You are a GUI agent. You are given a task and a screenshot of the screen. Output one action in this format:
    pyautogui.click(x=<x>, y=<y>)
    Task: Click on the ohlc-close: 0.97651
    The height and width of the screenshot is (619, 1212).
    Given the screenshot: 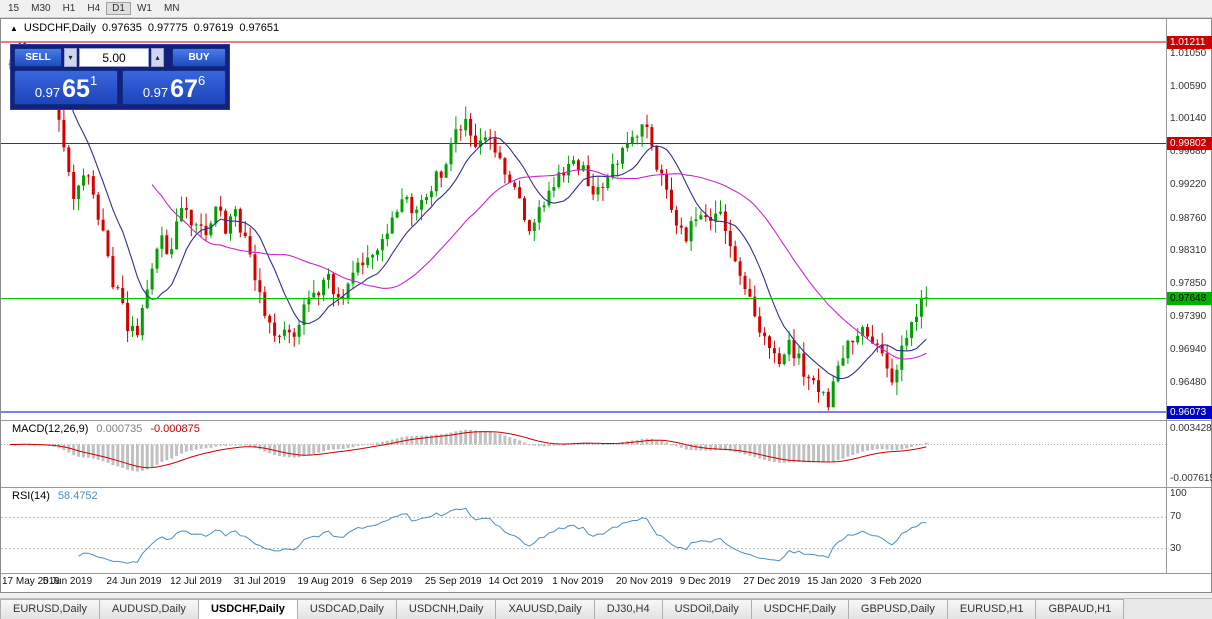 What is the action you would take?
    pyautogui.click(x=259, y=28)
    